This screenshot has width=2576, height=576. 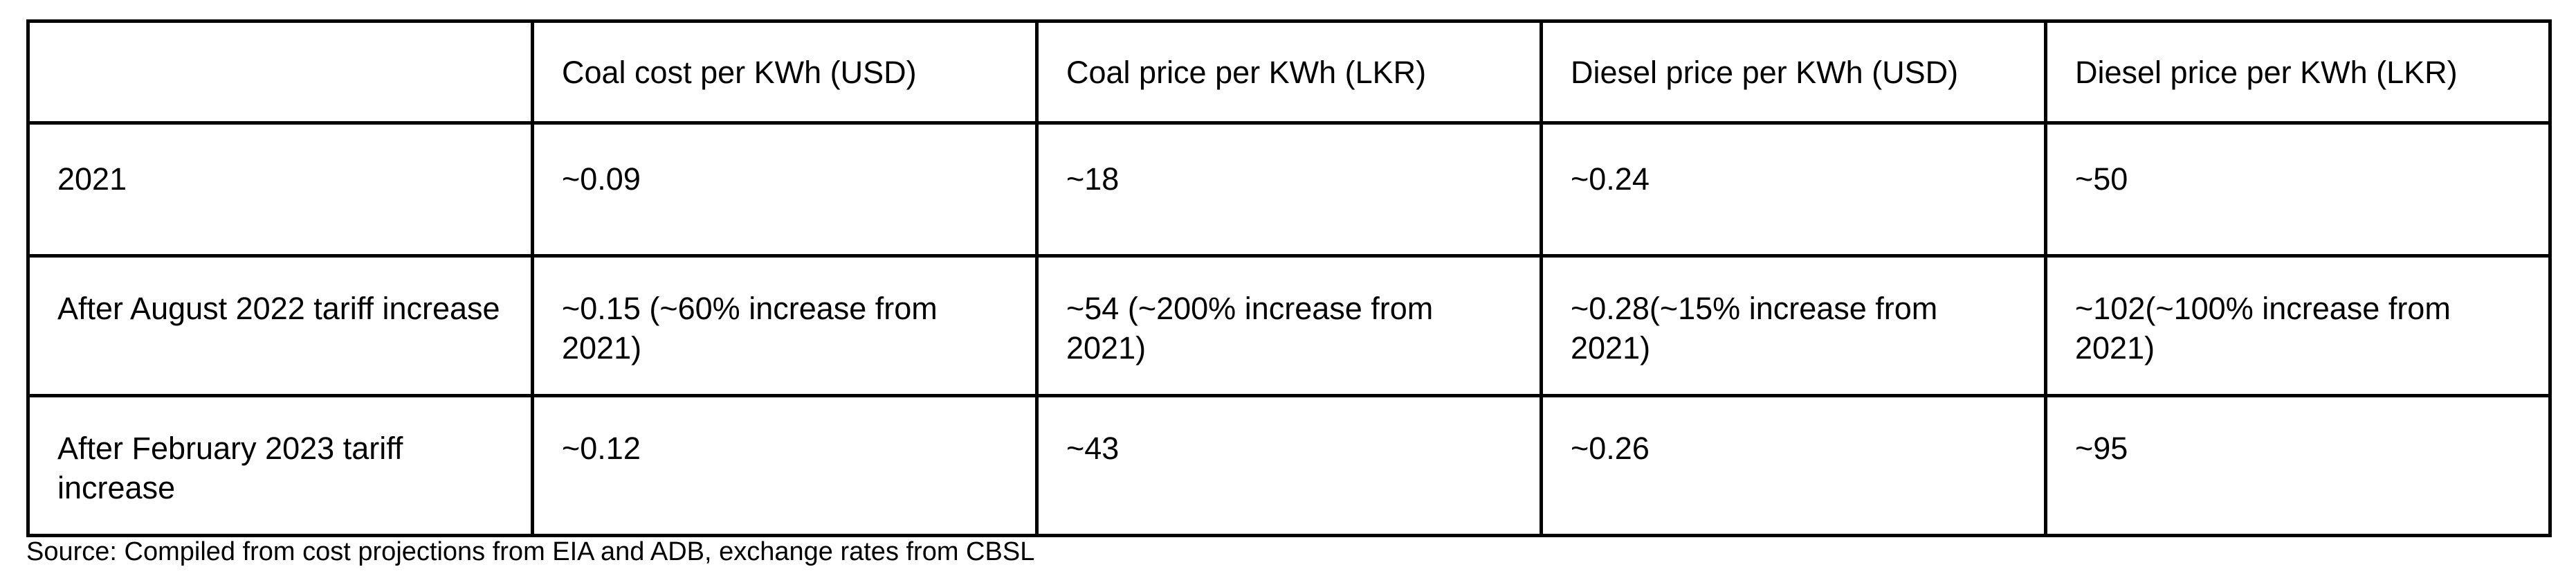 What do you see at coordinates (785, 72) in the screenshot?
I see `header-cell-coal-cost-usd: Coal cost per KWh (USD)` at bounding box center [785, 72].